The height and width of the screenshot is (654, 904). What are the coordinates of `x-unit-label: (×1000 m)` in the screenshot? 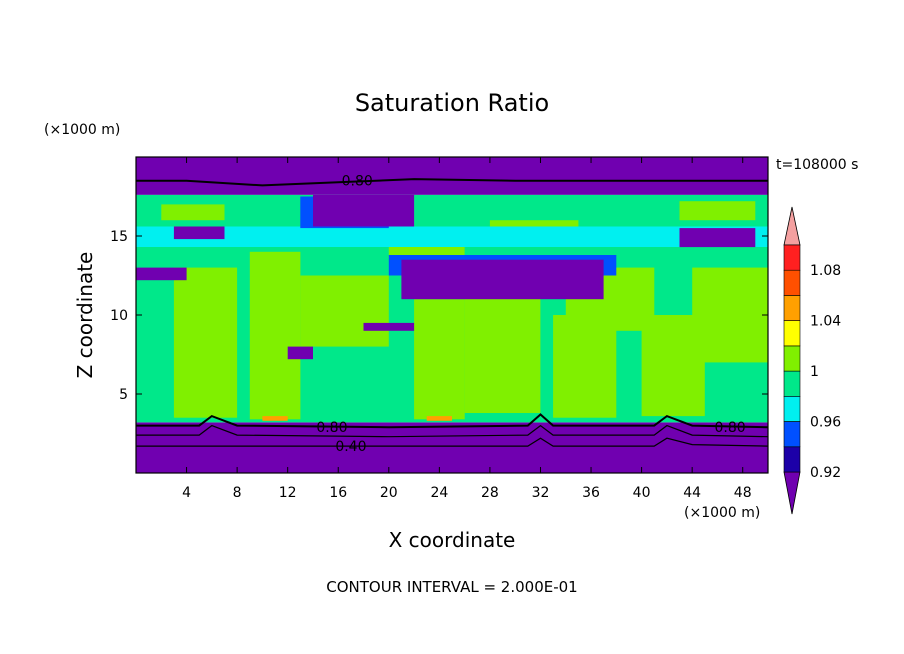 It's located at (722, 513).